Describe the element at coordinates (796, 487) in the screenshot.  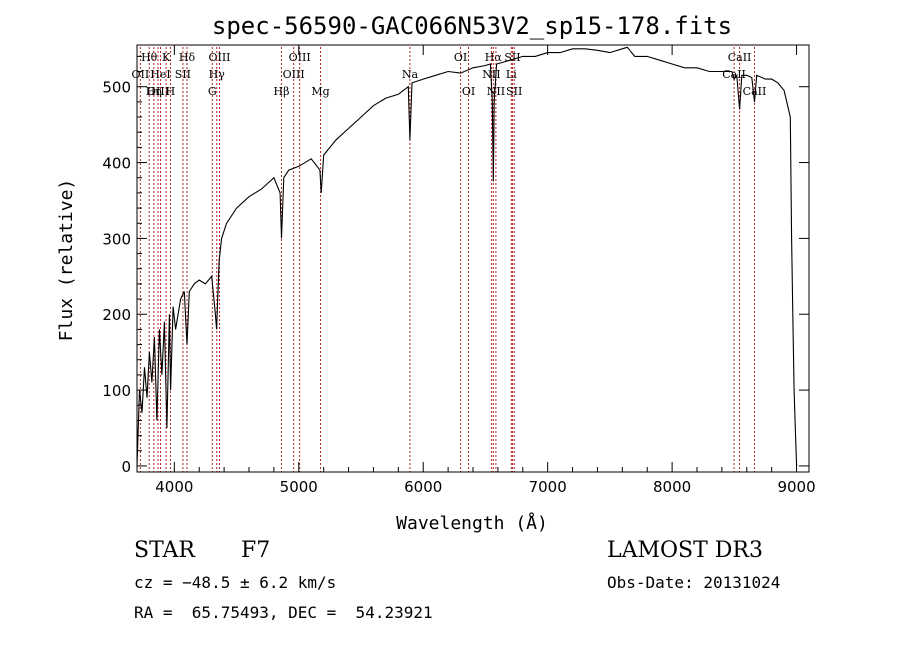
I see `x-tick-label-9000: 9000` at that location.